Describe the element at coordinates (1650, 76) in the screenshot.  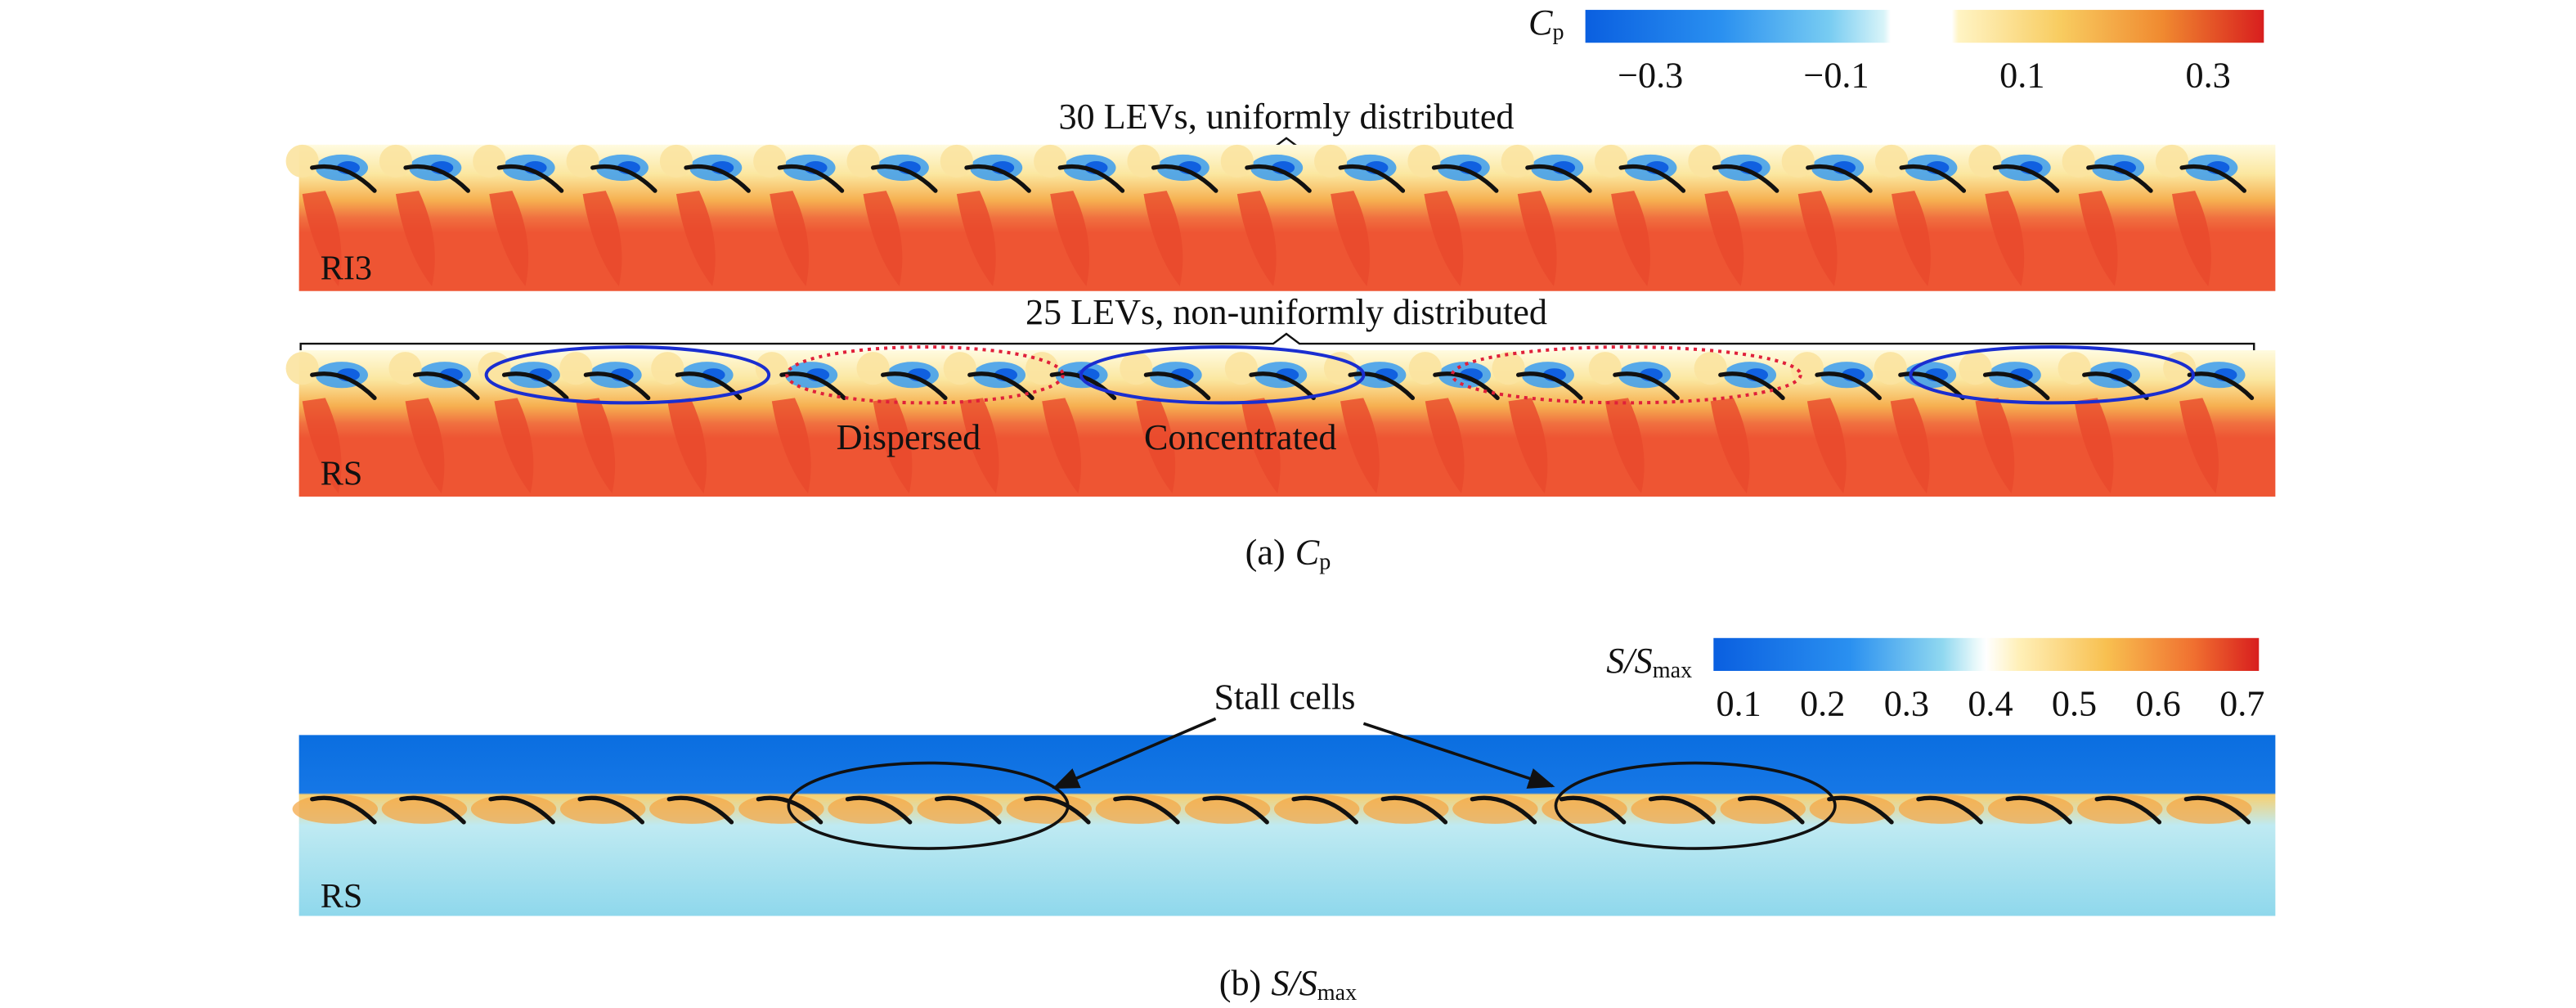
I see `colorbar-tick-label: −0.3` at that location.